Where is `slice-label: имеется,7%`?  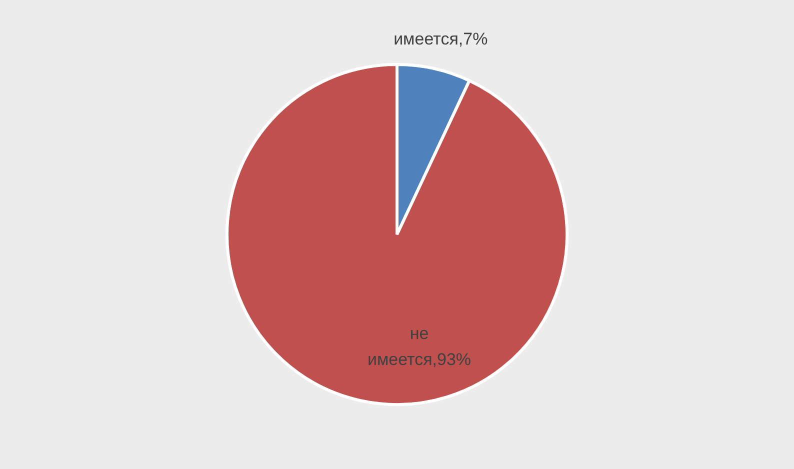 slice-label: имеется,7% is located at coordinates (441, 38).